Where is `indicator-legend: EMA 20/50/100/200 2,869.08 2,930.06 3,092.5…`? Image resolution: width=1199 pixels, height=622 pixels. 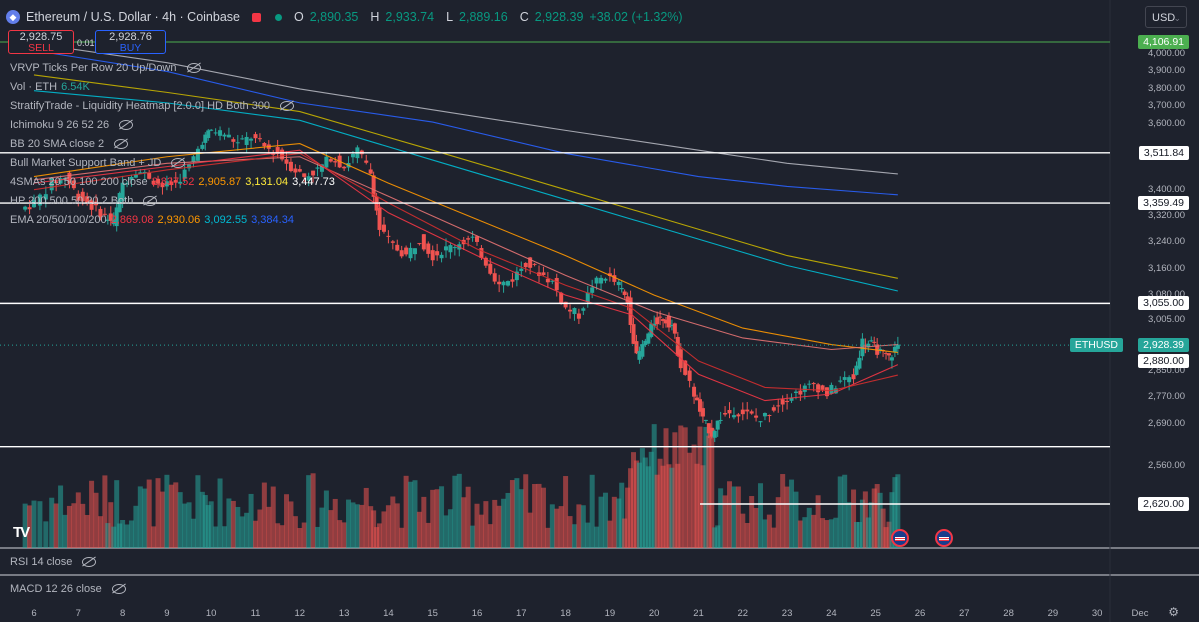 indicator-legend: EMA 20/50/100/200 2,869.08 2,930.06 3,092.5… is located at coordinates (152, 220).